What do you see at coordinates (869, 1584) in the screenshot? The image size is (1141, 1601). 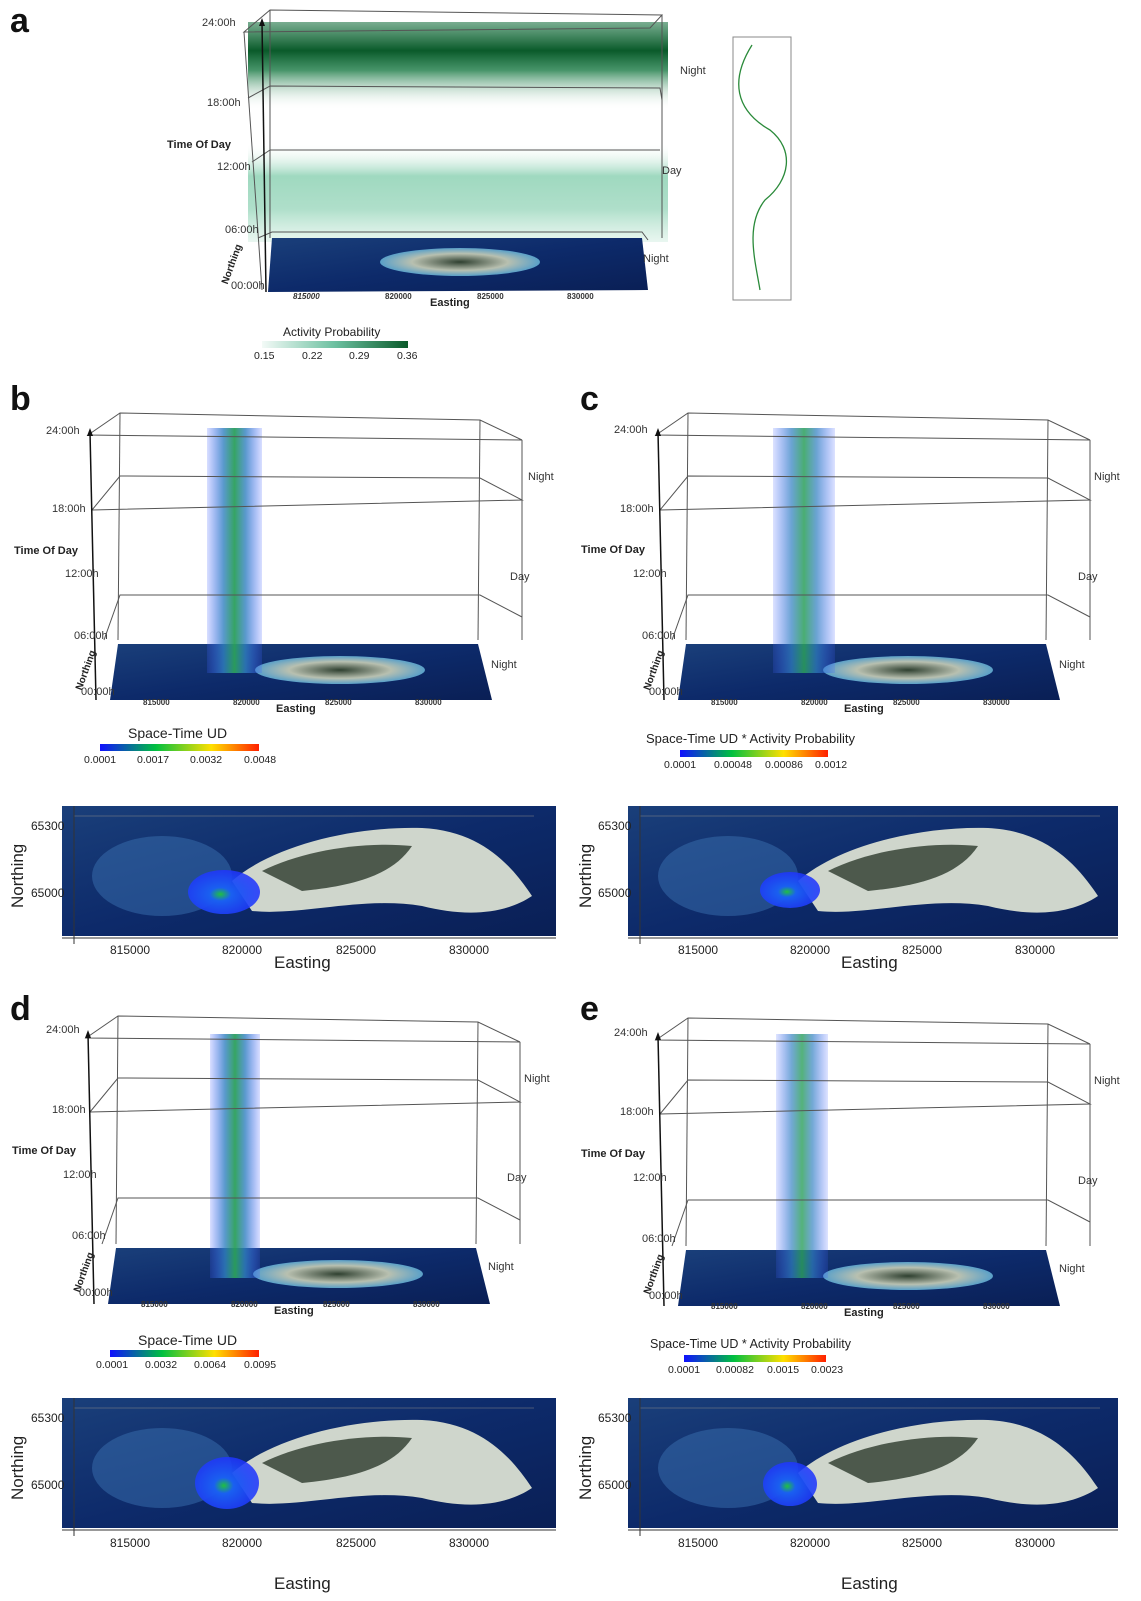 I see `e-map-easting-title: Easting` at bounding box center [869, 1584].